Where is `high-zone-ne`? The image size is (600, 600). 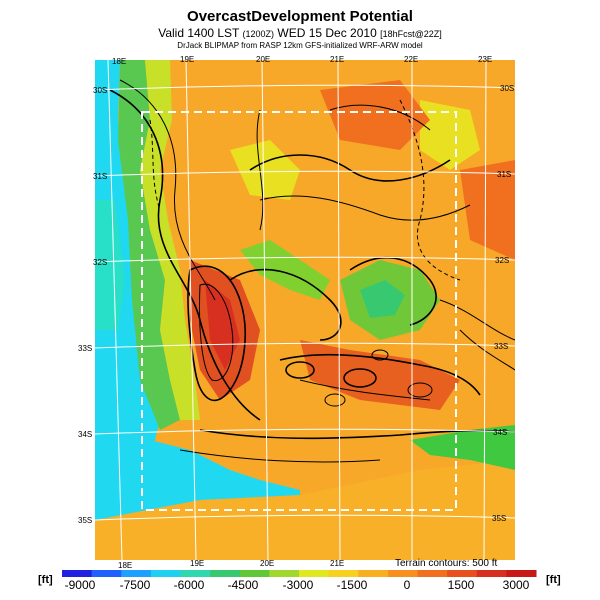
high-zone-ne is located at coordinates (487, 210).